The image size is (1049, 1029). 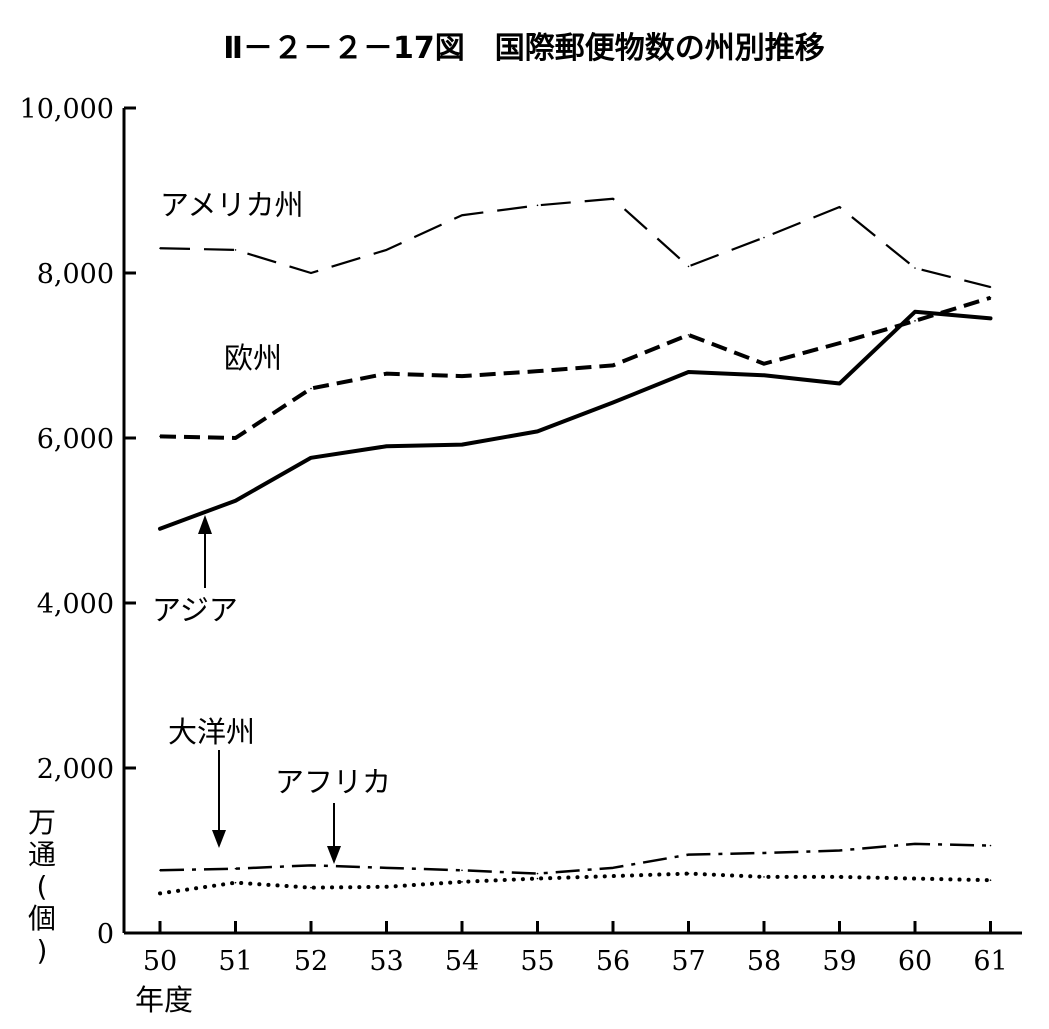 What do you see at coordinates (764, 961) in the screenshot?
I see `x-tick-label: 58` at bounding box center [764, 961].